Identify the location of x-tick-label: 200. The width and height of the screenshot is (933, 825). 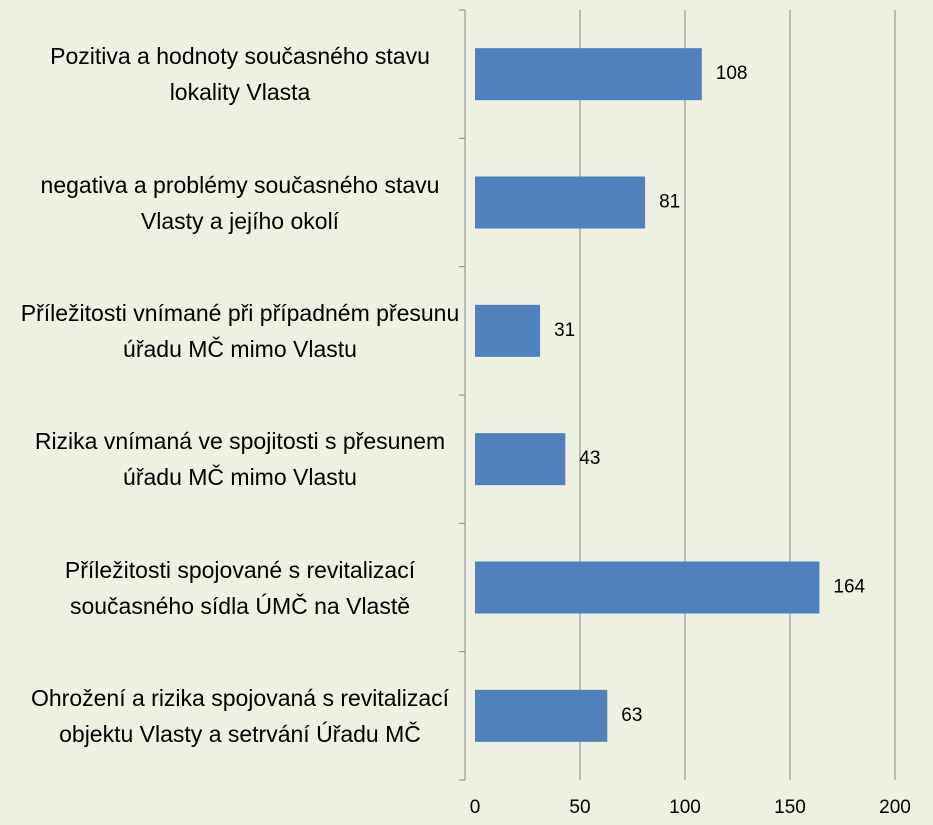
(895, 807).